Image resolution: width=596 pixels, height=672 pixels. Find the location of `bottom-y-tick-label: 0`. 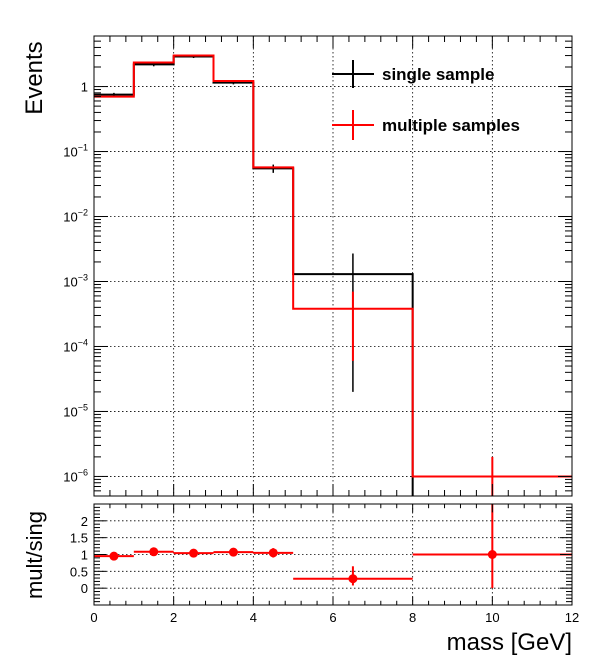

bottom-y-tick-label: 0 is located at coordinates (84, 588).